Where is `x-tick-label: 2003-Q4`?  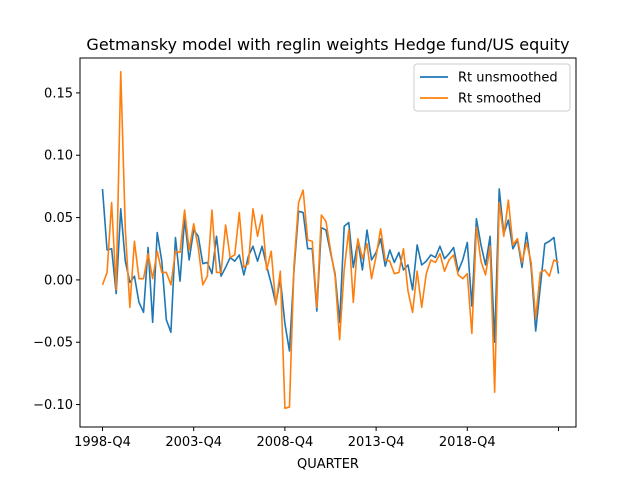
x-tick-label: 2003-Q4 is located at coordinates (193, 442).